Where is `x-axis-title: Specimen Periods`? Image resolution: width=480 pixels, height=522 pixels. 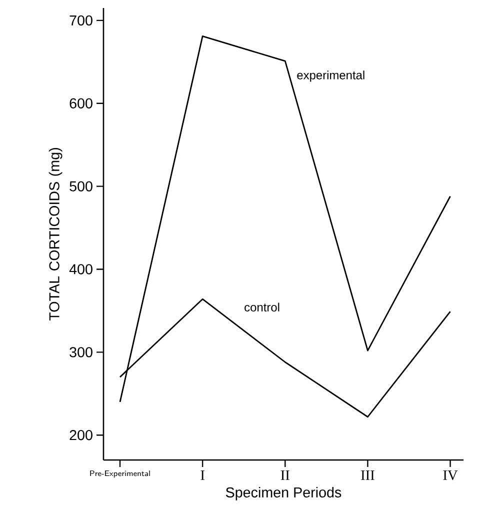 x-axis-title: Specimen Periods is located at coordinates (284, 493).